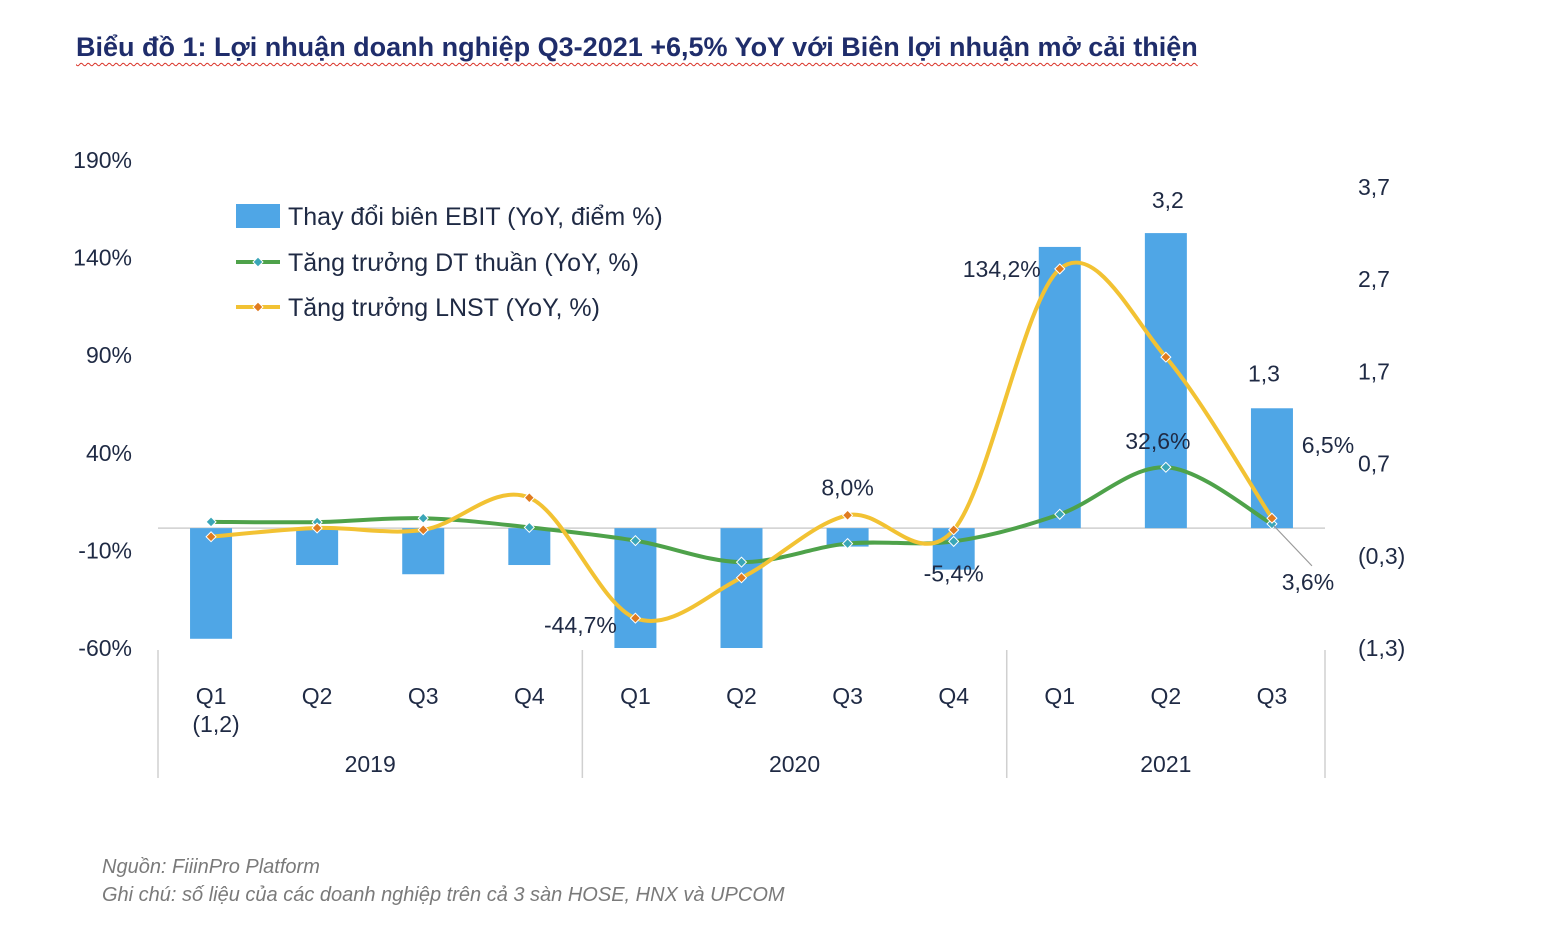 The image size is (1542, 932). I want to click on data-label: 3,6%, so click(1308, 582).